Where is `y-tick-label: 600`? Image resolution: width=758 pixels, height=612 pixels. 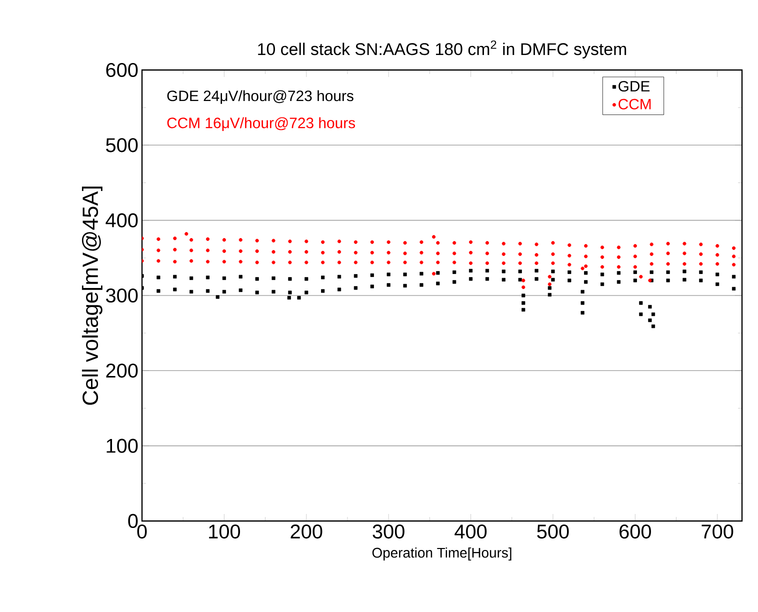
y-tick-label: 600 is located at coordinates (122, 70).